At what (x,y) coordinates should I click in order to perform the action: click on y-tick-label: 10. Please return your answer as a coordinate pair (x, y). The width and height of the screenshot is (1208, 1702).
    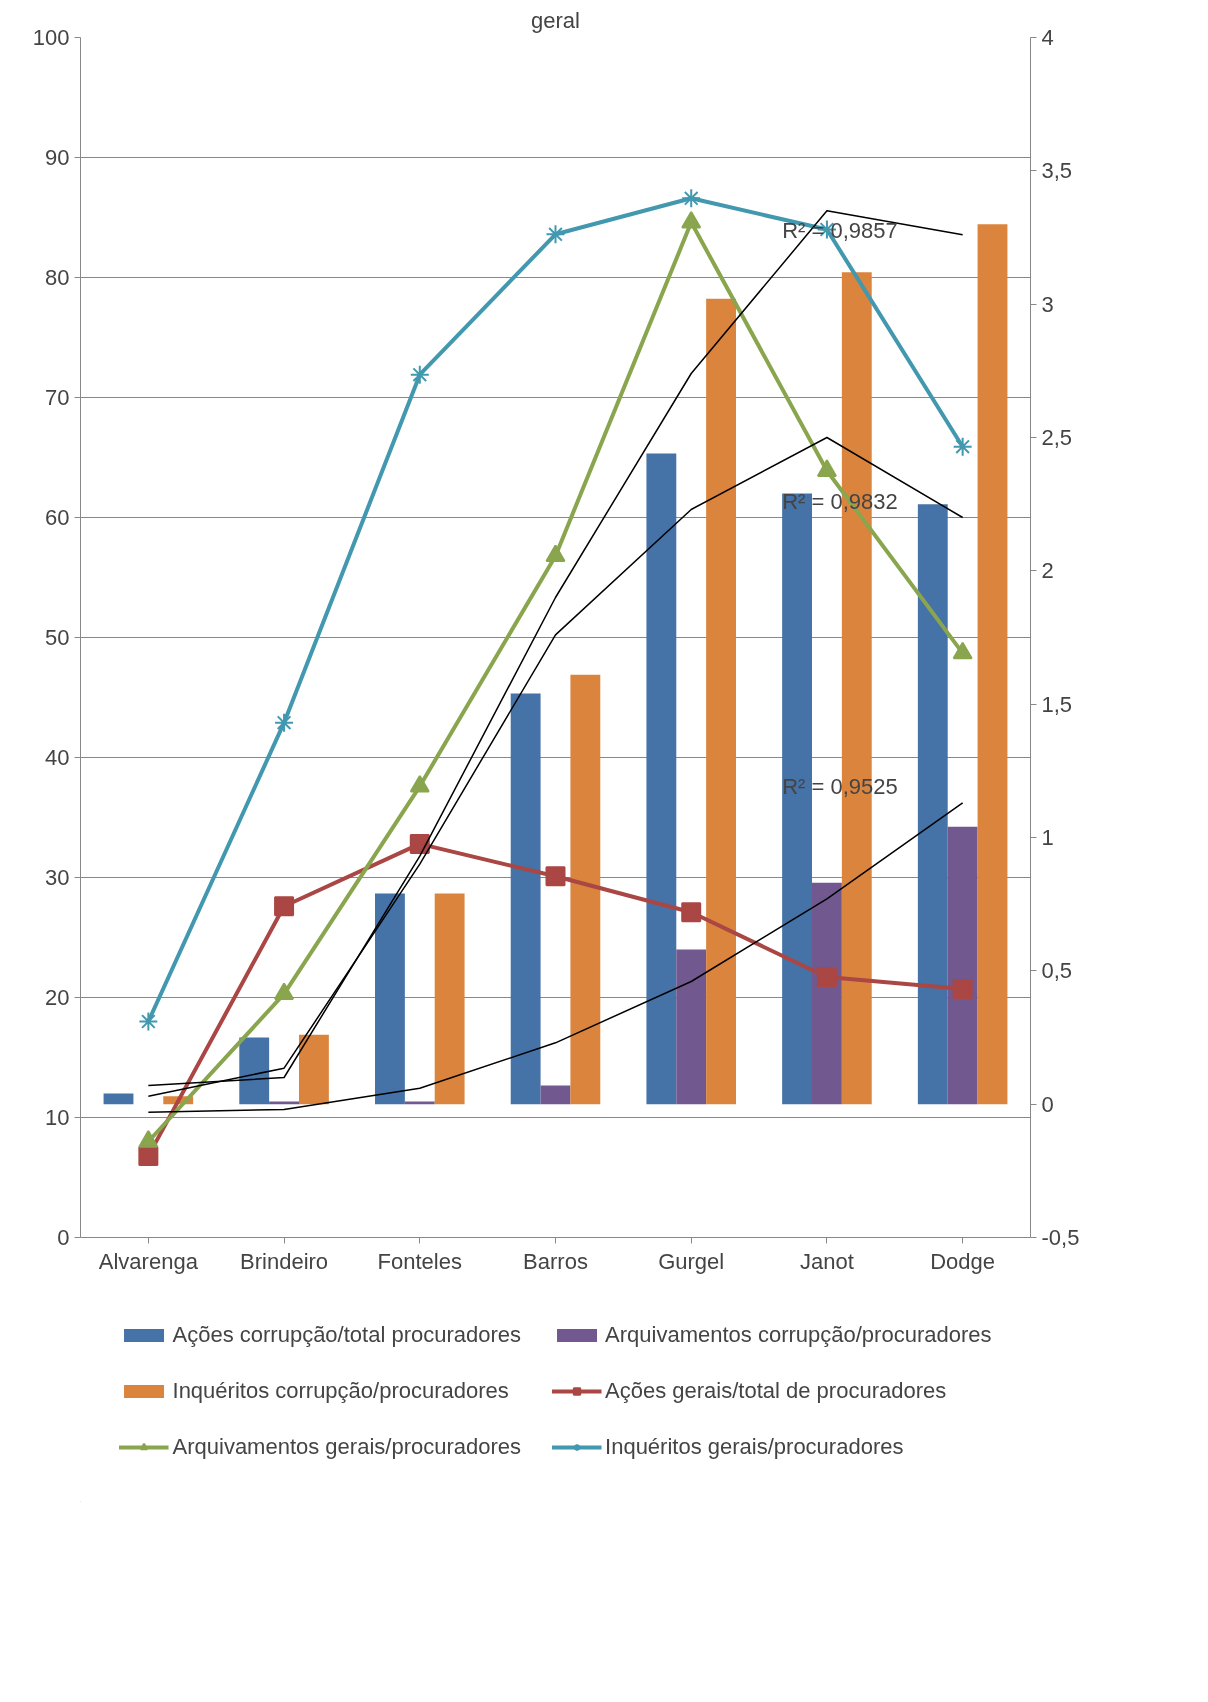
    Looking at the image, I should click on (57, 1117).